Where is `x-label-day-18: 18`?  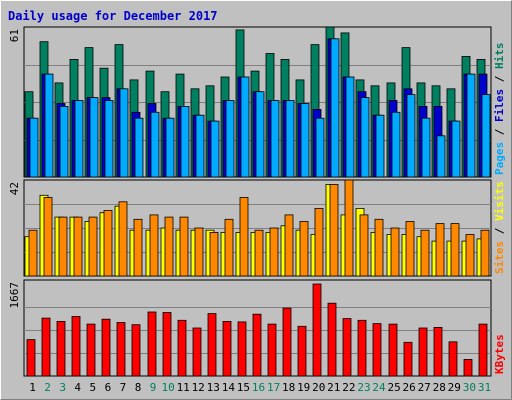 x-label-day-18: 18 is located at coordinates (288, 387).